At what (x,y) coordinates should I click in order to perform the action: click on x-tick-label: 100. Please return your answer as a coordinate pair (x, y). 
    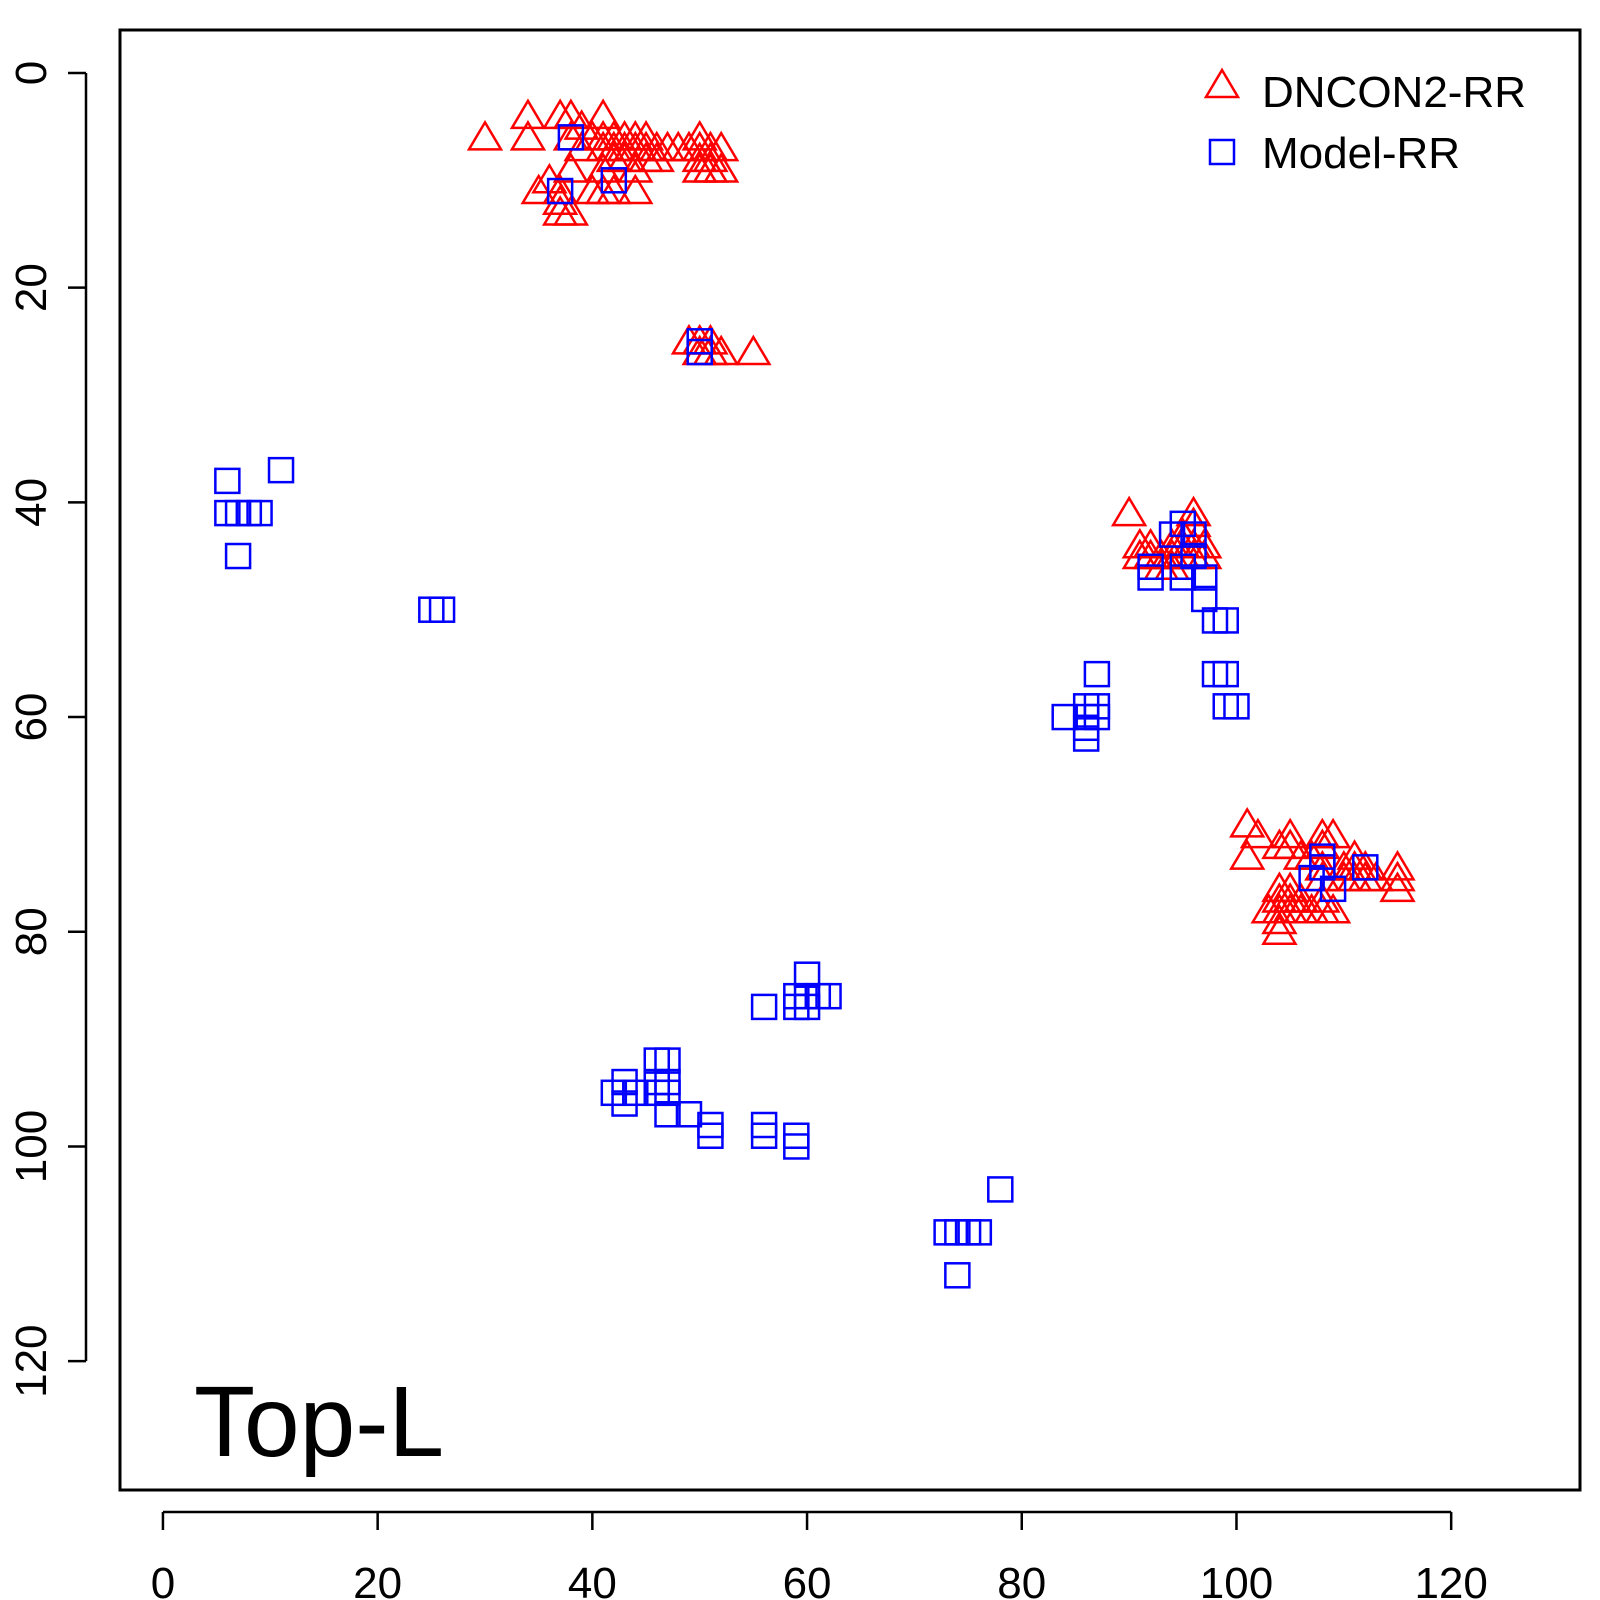
    Looking at the image, I should click on (1236, 1579).